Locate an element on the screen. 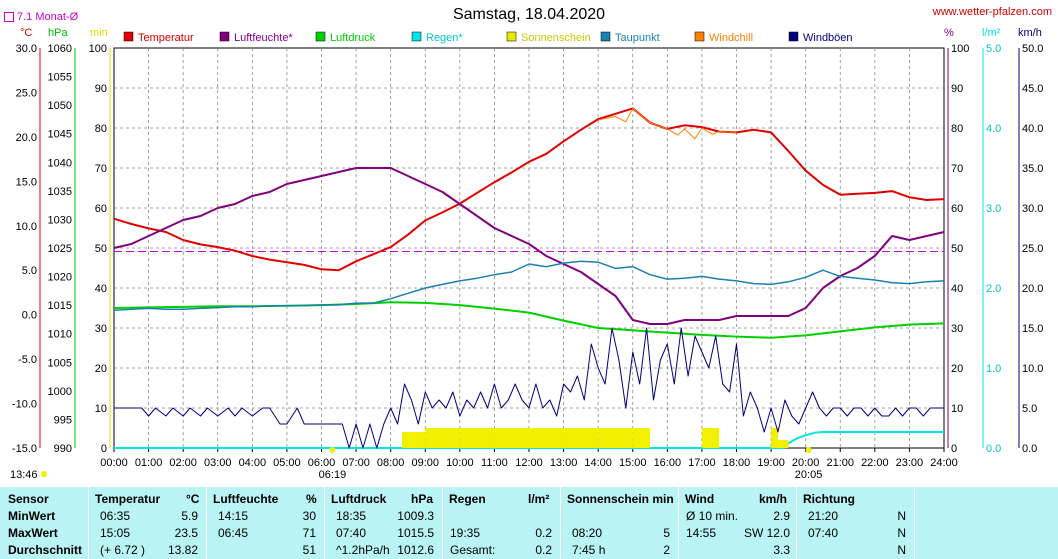 The image size is (1058, 559). left-axis-tick-label: 10.0 is located at coordinates (26, 227).